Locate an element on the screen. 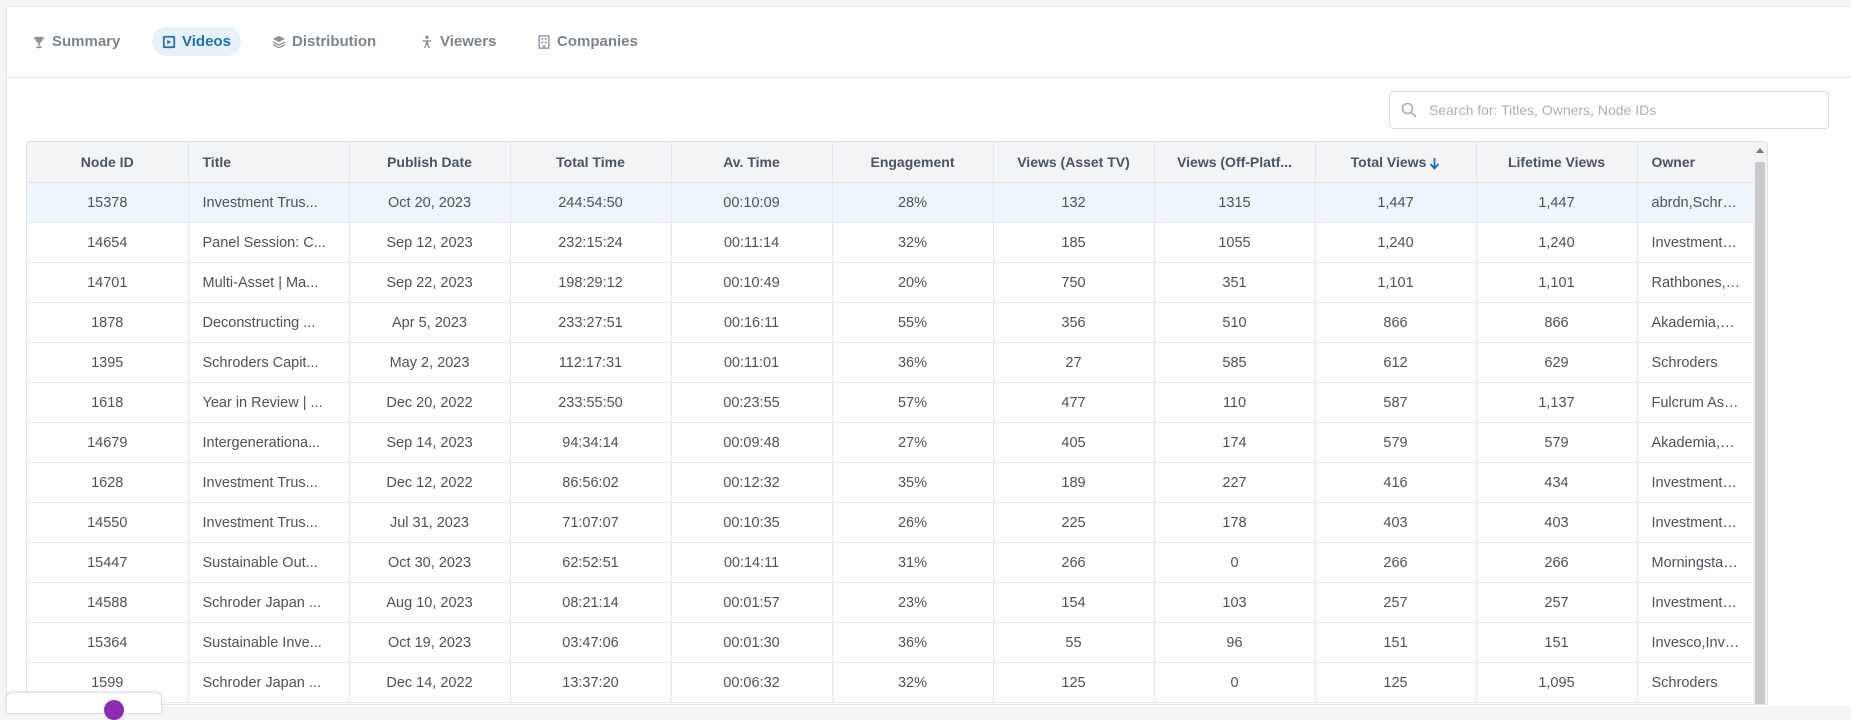 The height and width of the screenshot is (720, 1851). search-box is located at coordinates (1609, 110).